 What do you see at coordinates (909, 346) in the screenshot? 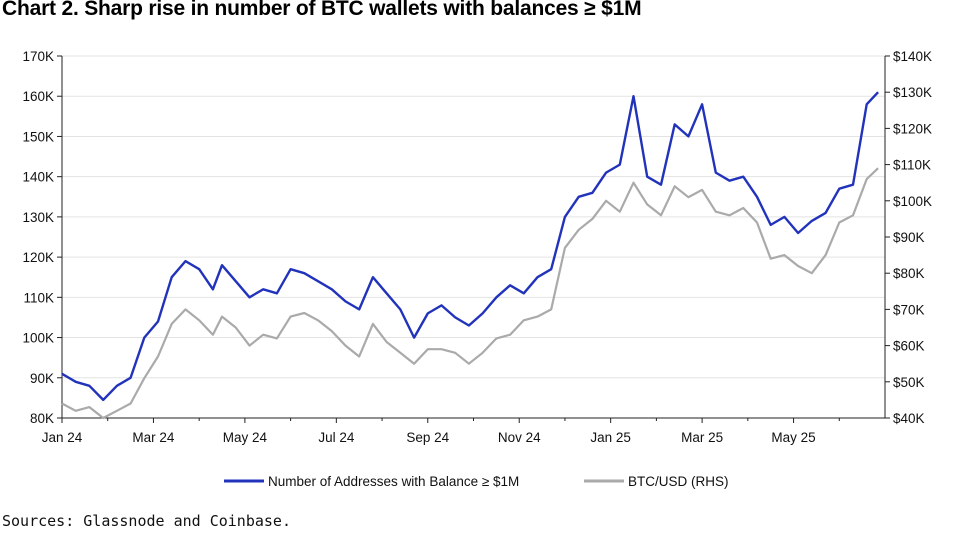
I see `right-tick-label: $60K` at bounding box center [909, 346].